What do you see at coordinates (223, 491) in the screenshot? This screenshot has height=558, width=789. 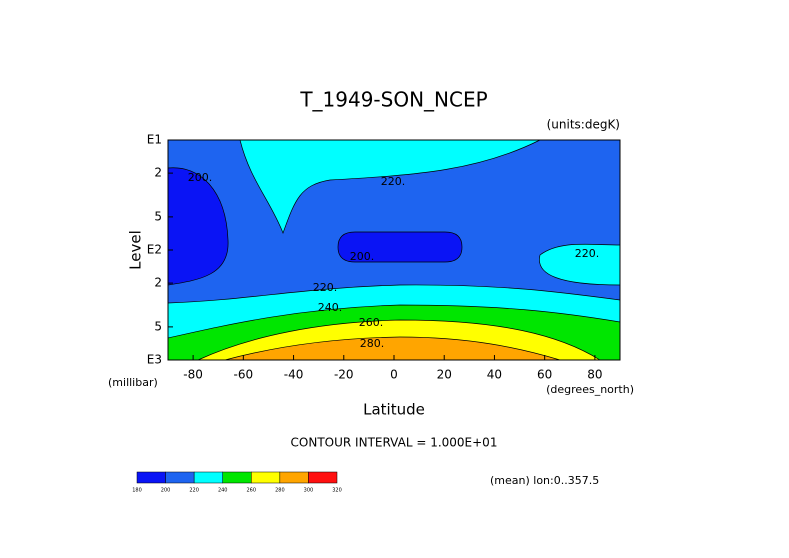 I see `colorbar-label: 240` at bounding box center [223, 491].